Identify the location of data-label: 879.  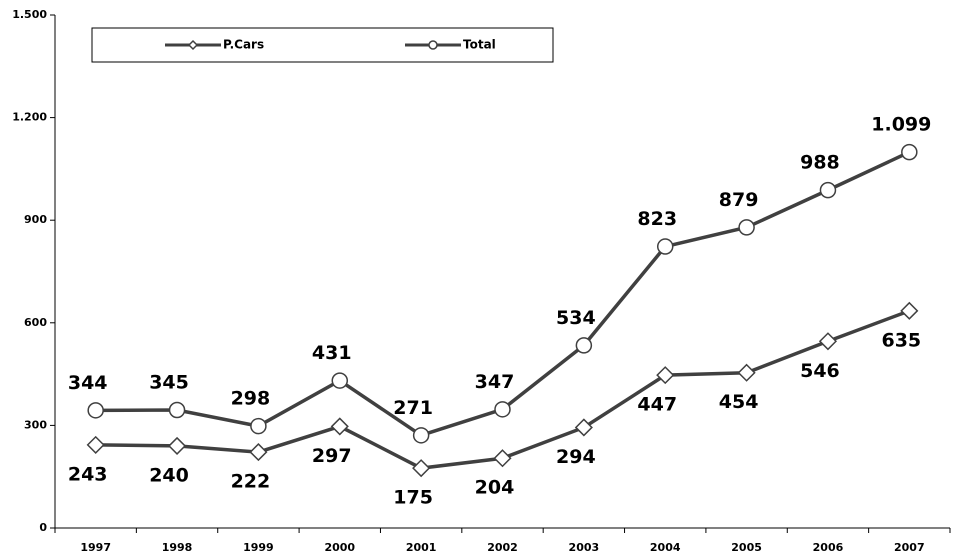
(739, 200).